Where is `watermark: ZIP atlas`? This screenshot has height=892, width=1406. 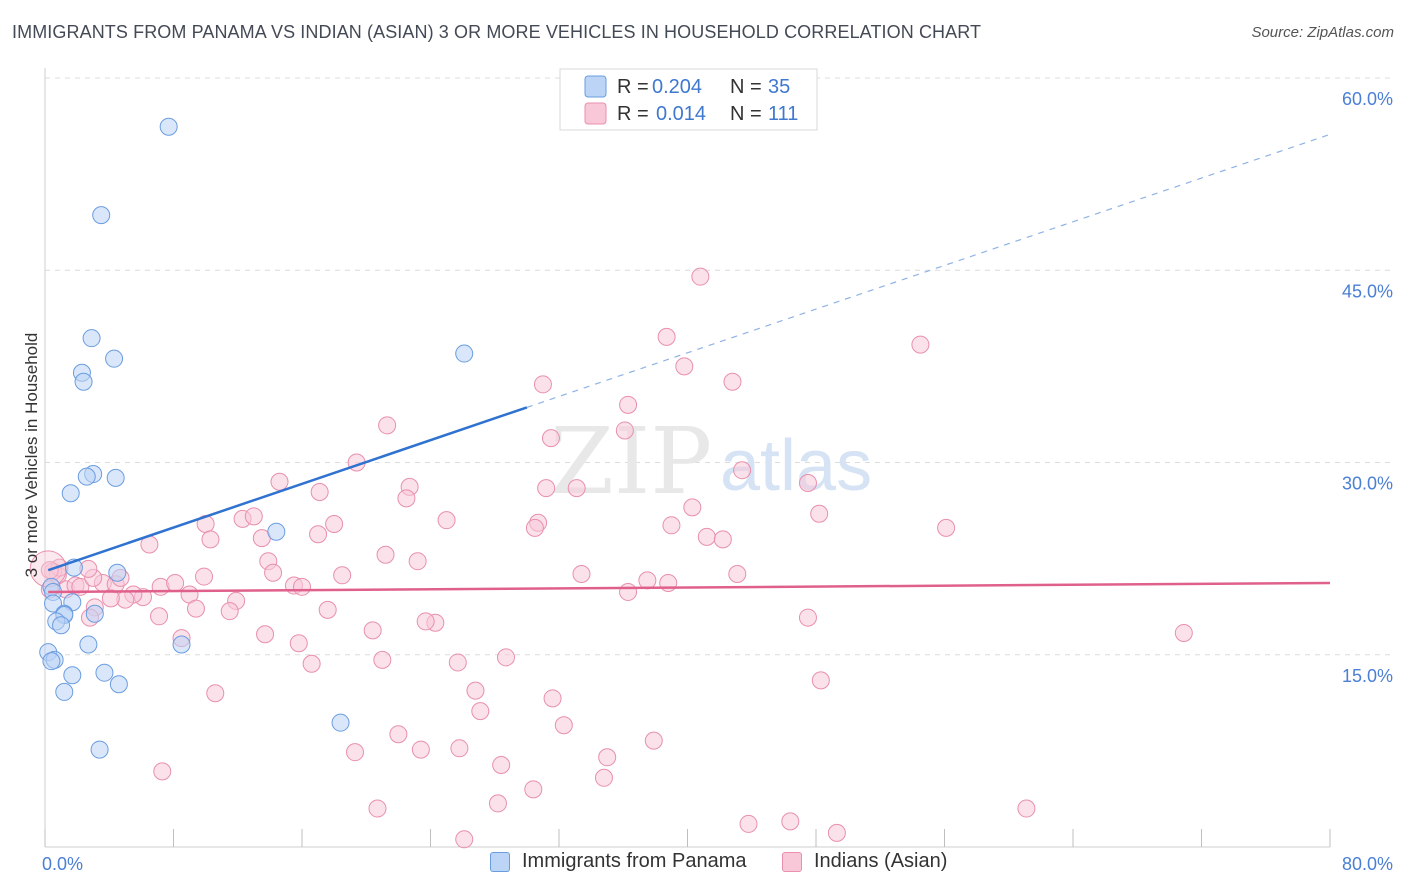 watermark: ZIP atlas is located at coordinates (711, 461).